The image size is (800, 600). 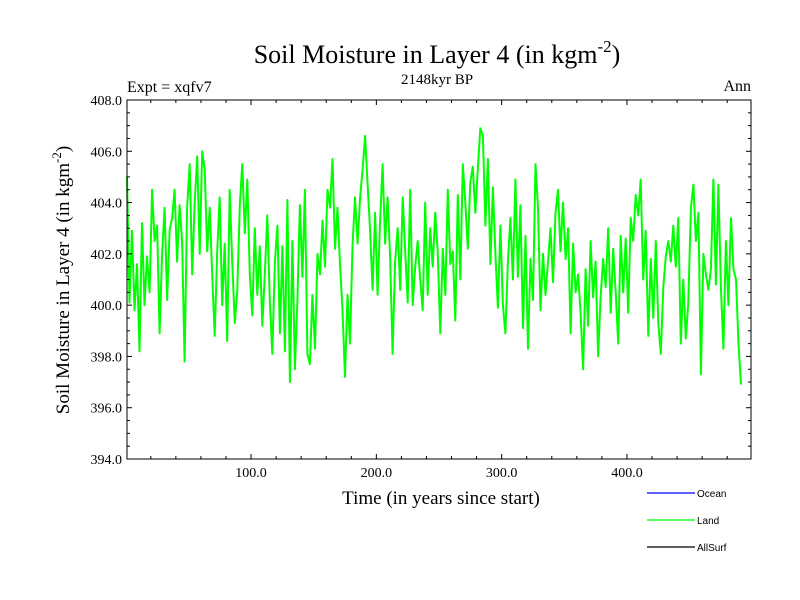 I want to click on y-axis-title: Soil Moisture in Layer 4 (in kgm-2), so click(x=61, y=280).